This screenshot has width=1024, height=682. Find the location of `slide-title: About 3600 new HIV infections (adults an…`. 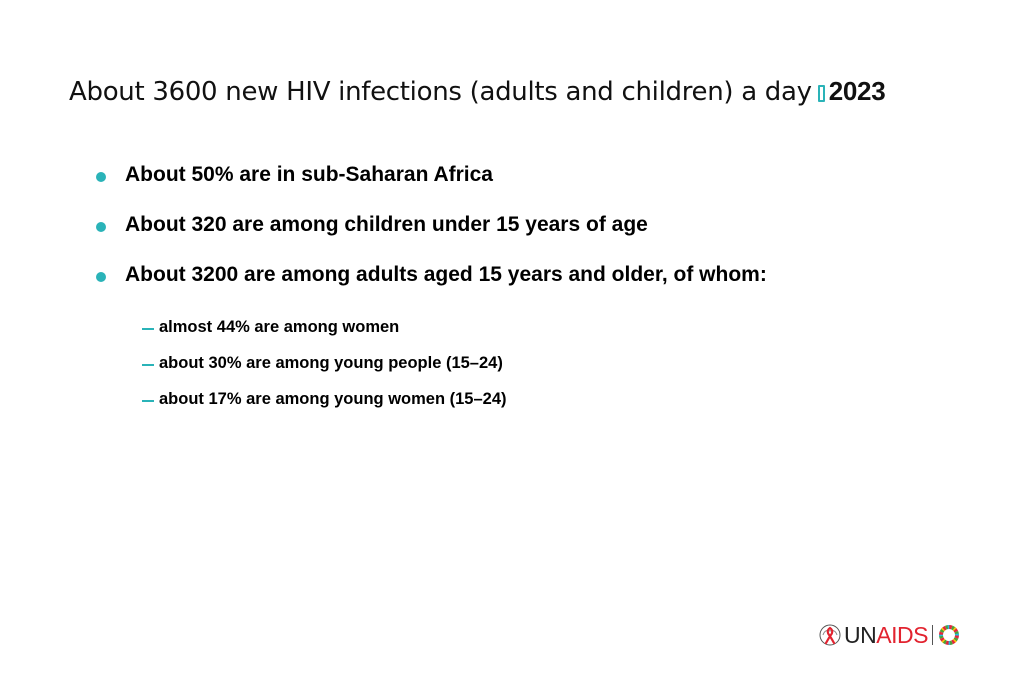

slide-title: About 3600 new HIV infections (adults an… is located at coordinates (477, 91).